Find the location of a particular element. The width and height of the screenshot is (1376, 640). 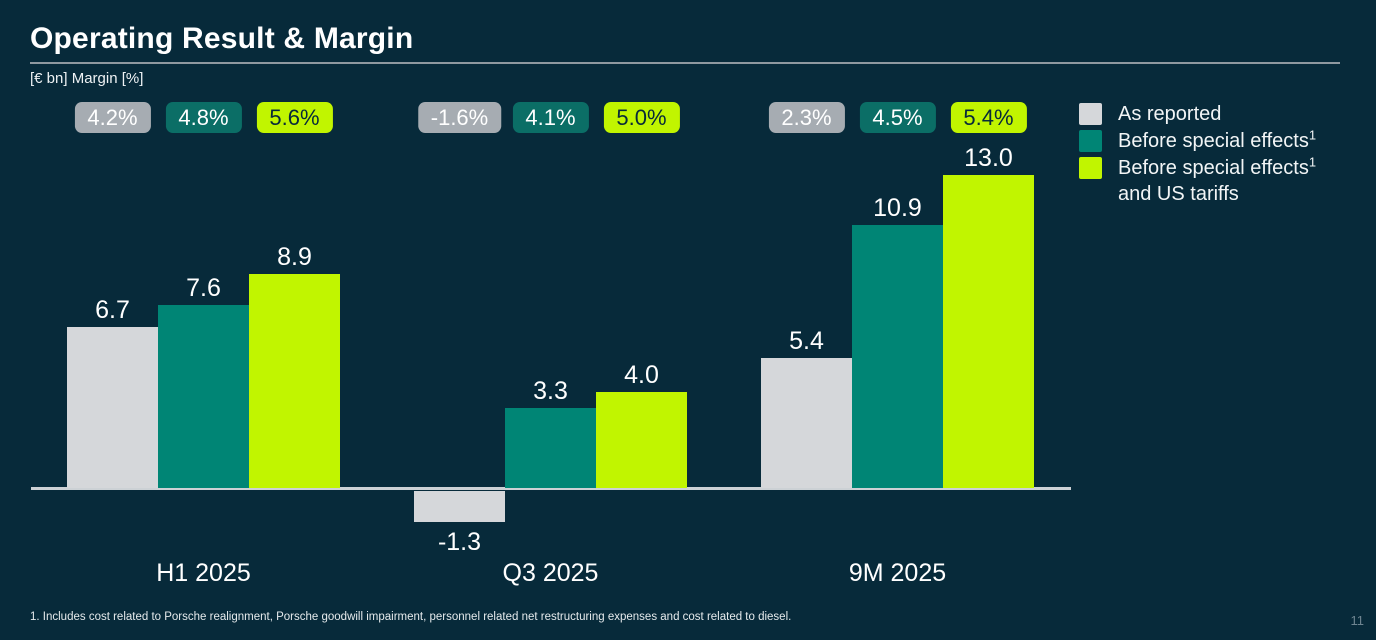

bar-value-label: 4.0 is located at coordinates (641, 374).